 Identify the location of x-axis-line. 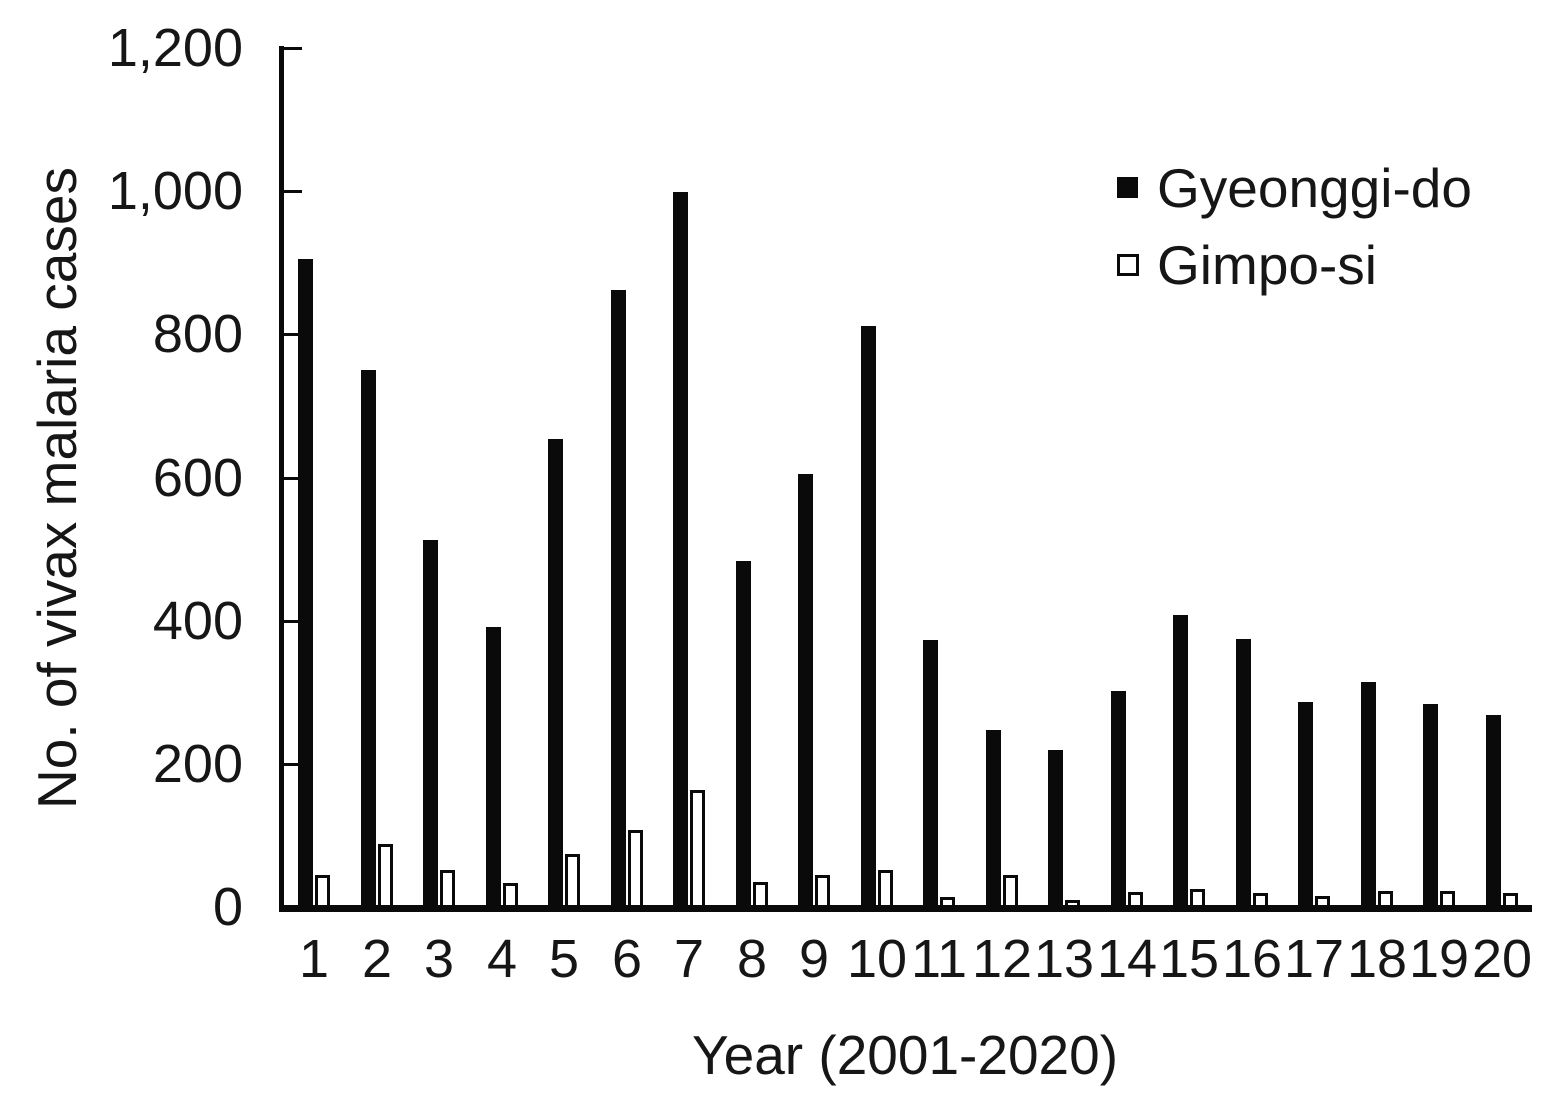
(905, 908).